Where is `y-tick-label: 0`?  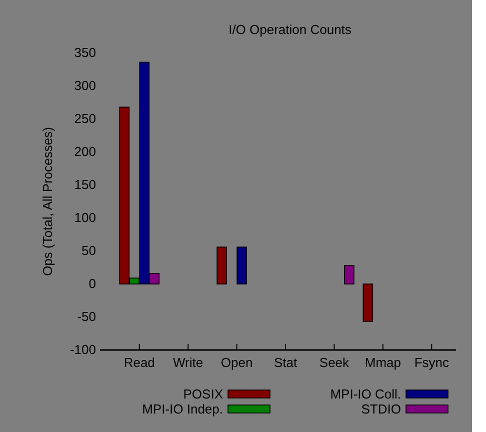 y-tick-label: 0 is located at coordinates (92, 284).